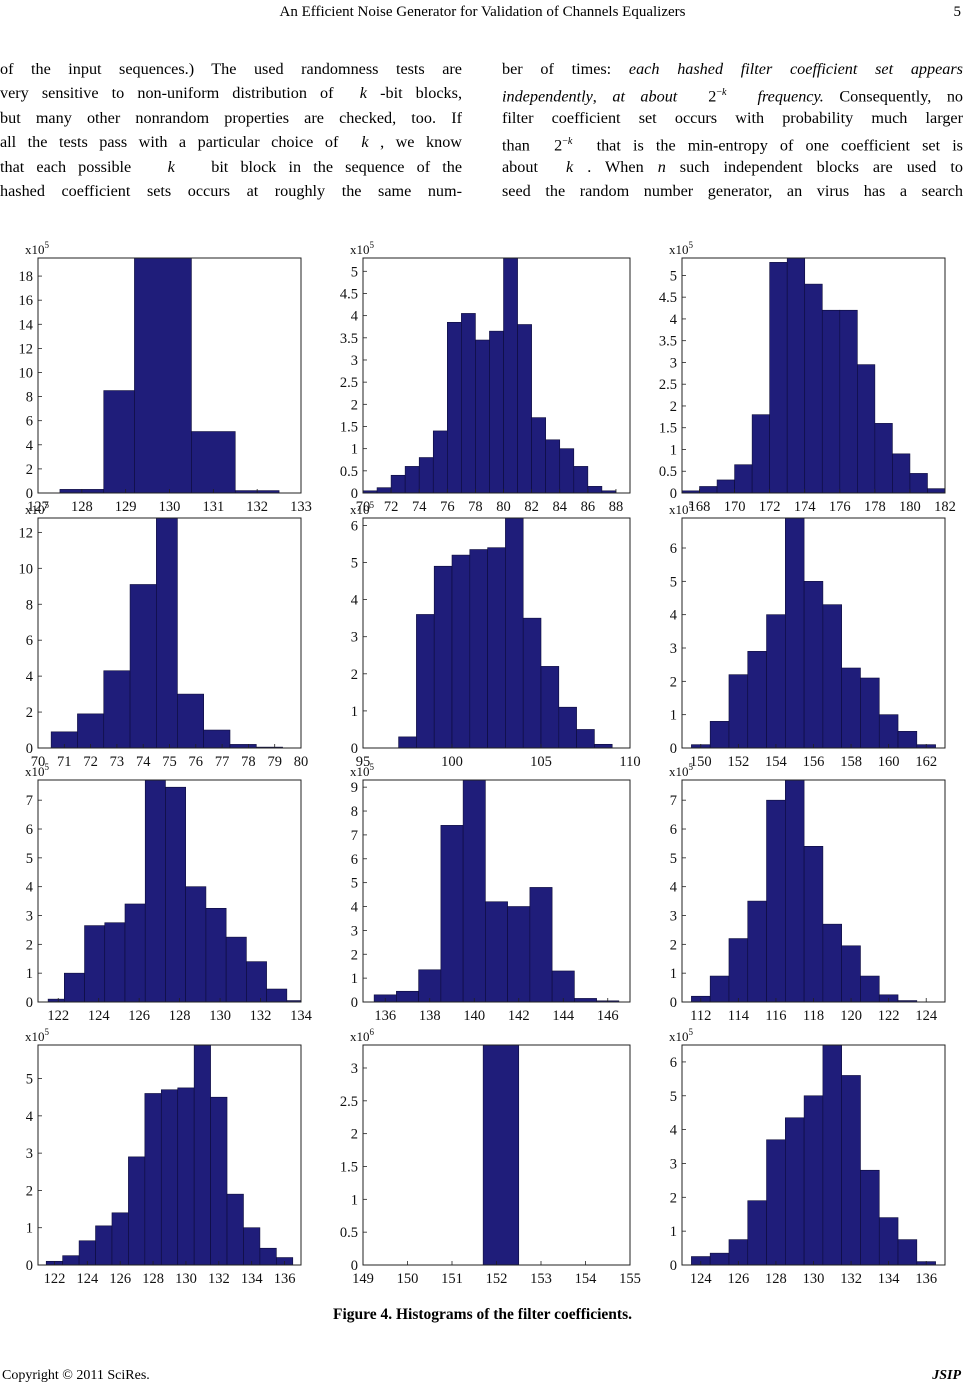 The width and height of the screenshot is (965, 1386). What do you see at coordinates (519, 1016) in the screenshot?
I see `x-tick-label: 142` at bounding box center [519, 1016].